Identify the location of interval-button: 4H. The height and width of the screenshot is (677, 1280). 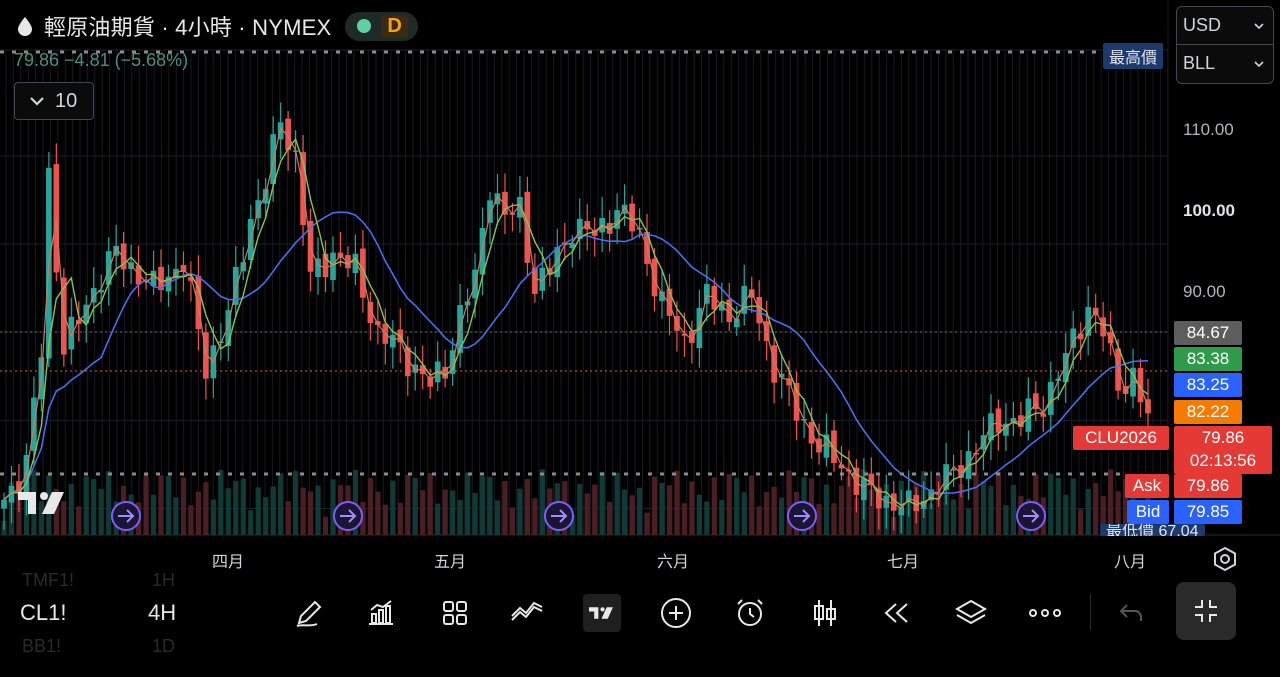
(162, 612).